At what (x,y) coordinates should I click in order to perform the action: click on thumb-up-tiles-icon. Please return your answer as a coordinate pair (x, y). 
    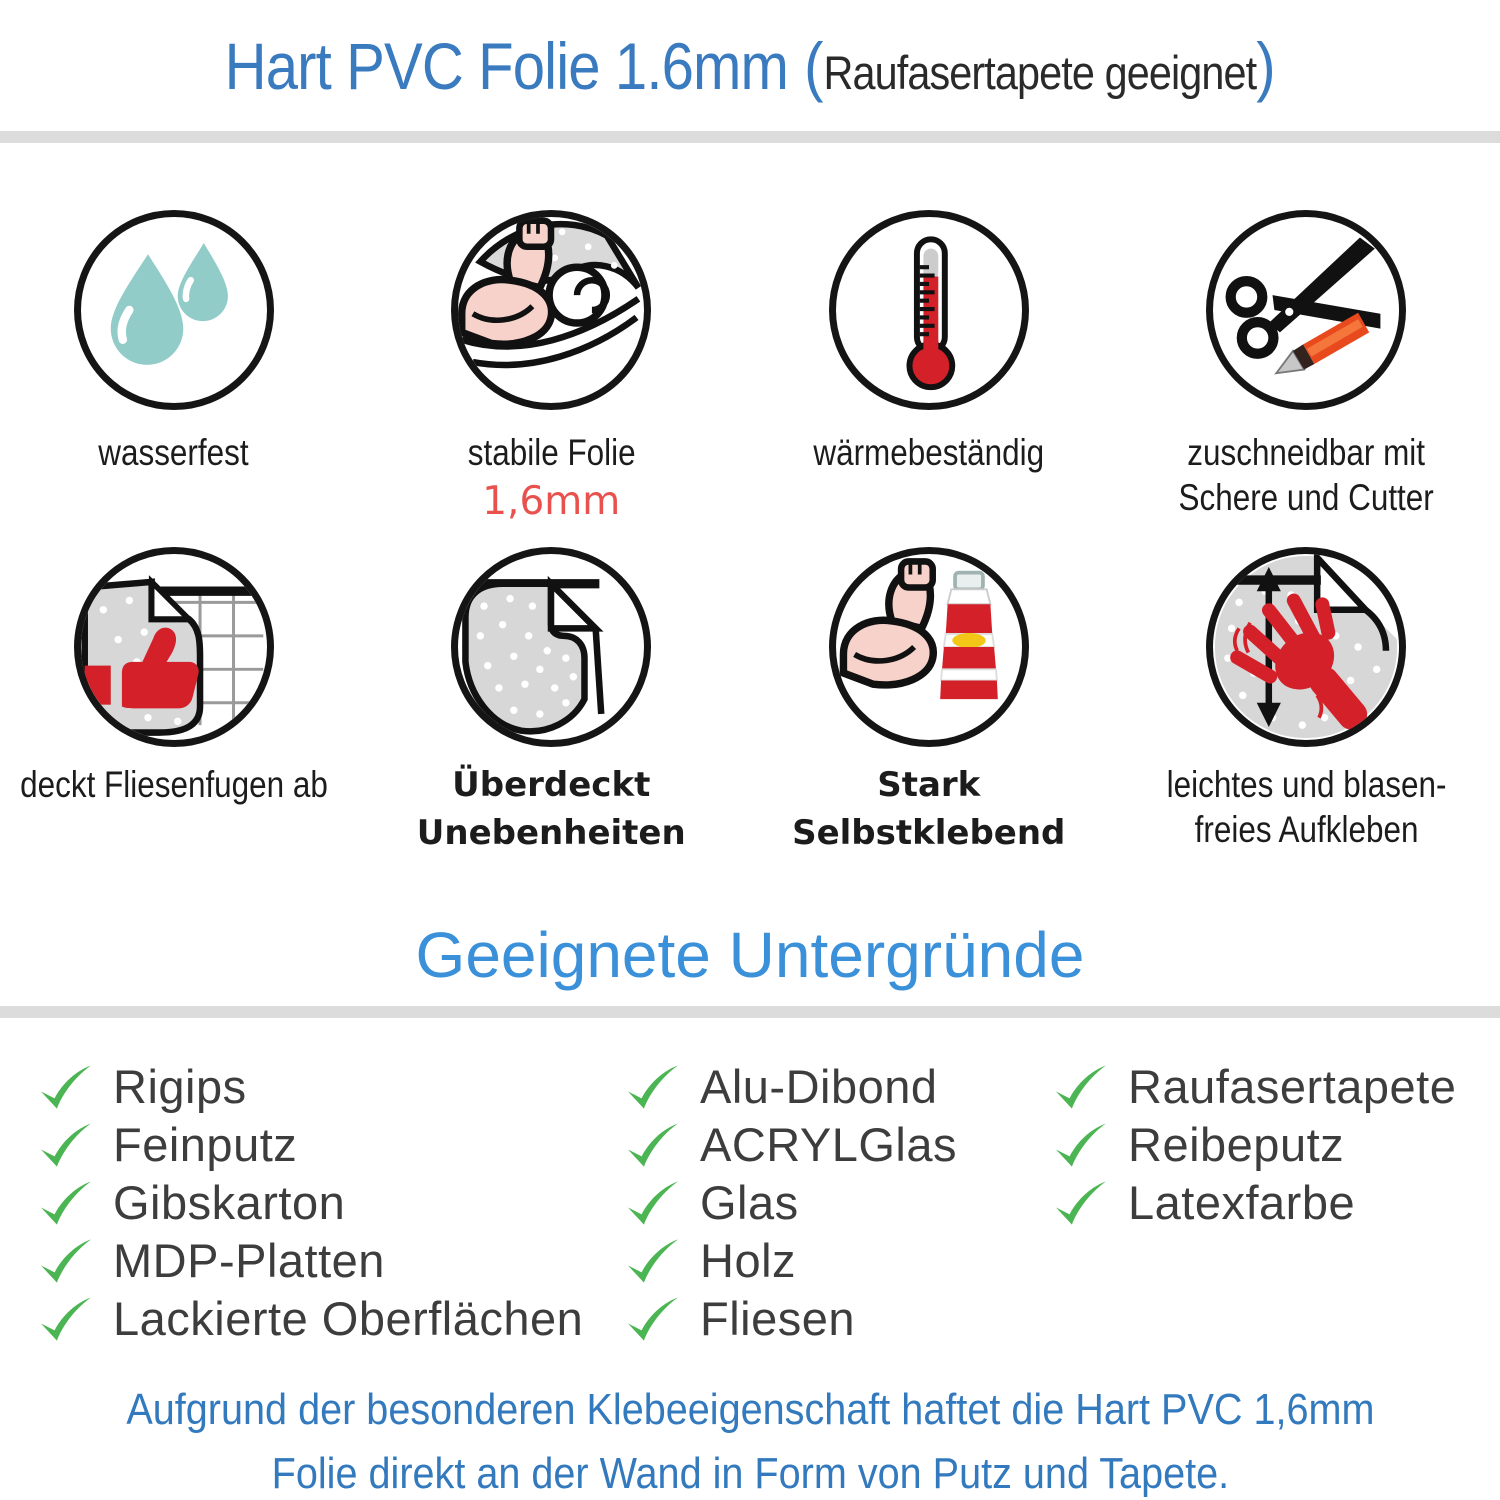
    Looking at the image, I should click on (173, 647).